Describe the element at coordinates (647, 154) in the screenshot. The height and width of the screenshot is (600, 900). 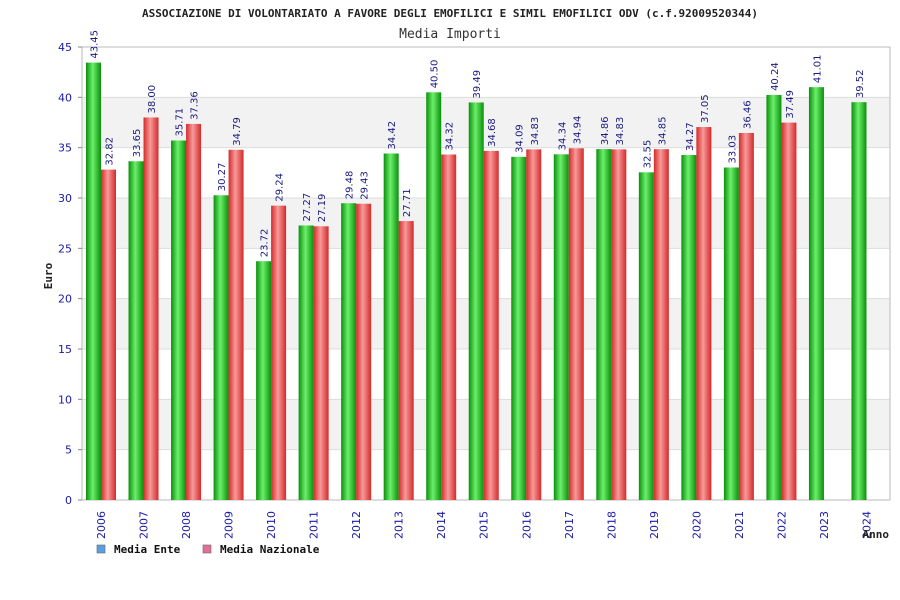
I see `value-label: 32.55` at that location.